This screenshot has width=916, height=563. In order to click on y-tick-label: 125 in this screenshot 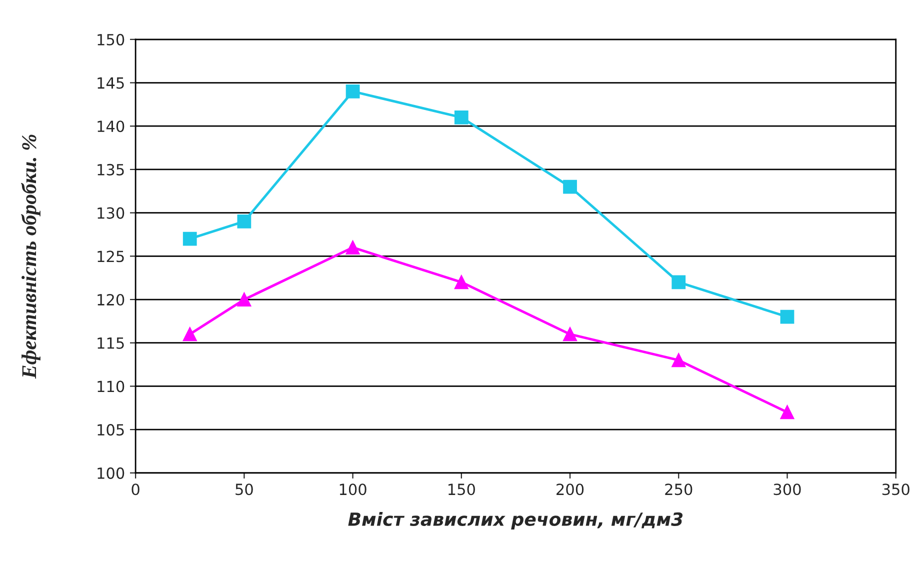, I will do `click(111, 256)`.